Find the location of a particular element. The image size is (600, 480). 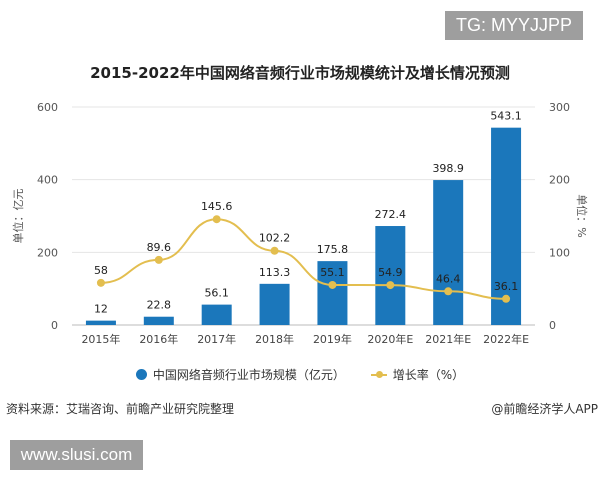

y-axis-label: 单位：亿元 is located at coordinates (18, 216).